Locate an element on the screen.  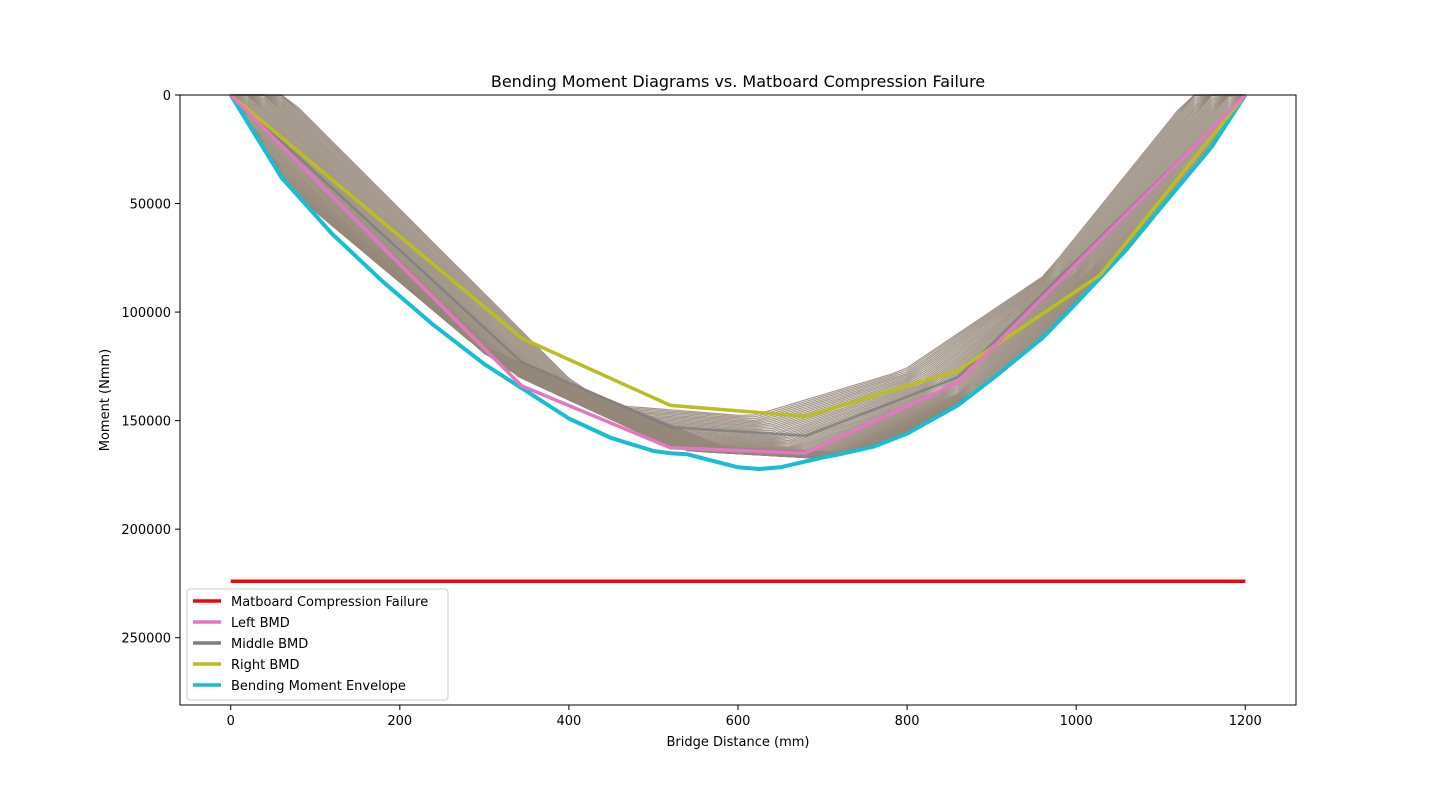
y-tick-label: 250000 is located at coordinates (146, 639).